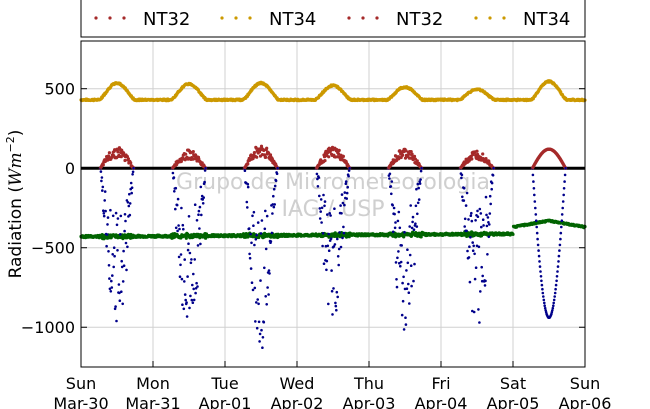  What do you see at coordinates (15, 204) in the screenshot?
I see `y-axis-label: Radiation (Wm−2)` at bounding box center [15, 204].